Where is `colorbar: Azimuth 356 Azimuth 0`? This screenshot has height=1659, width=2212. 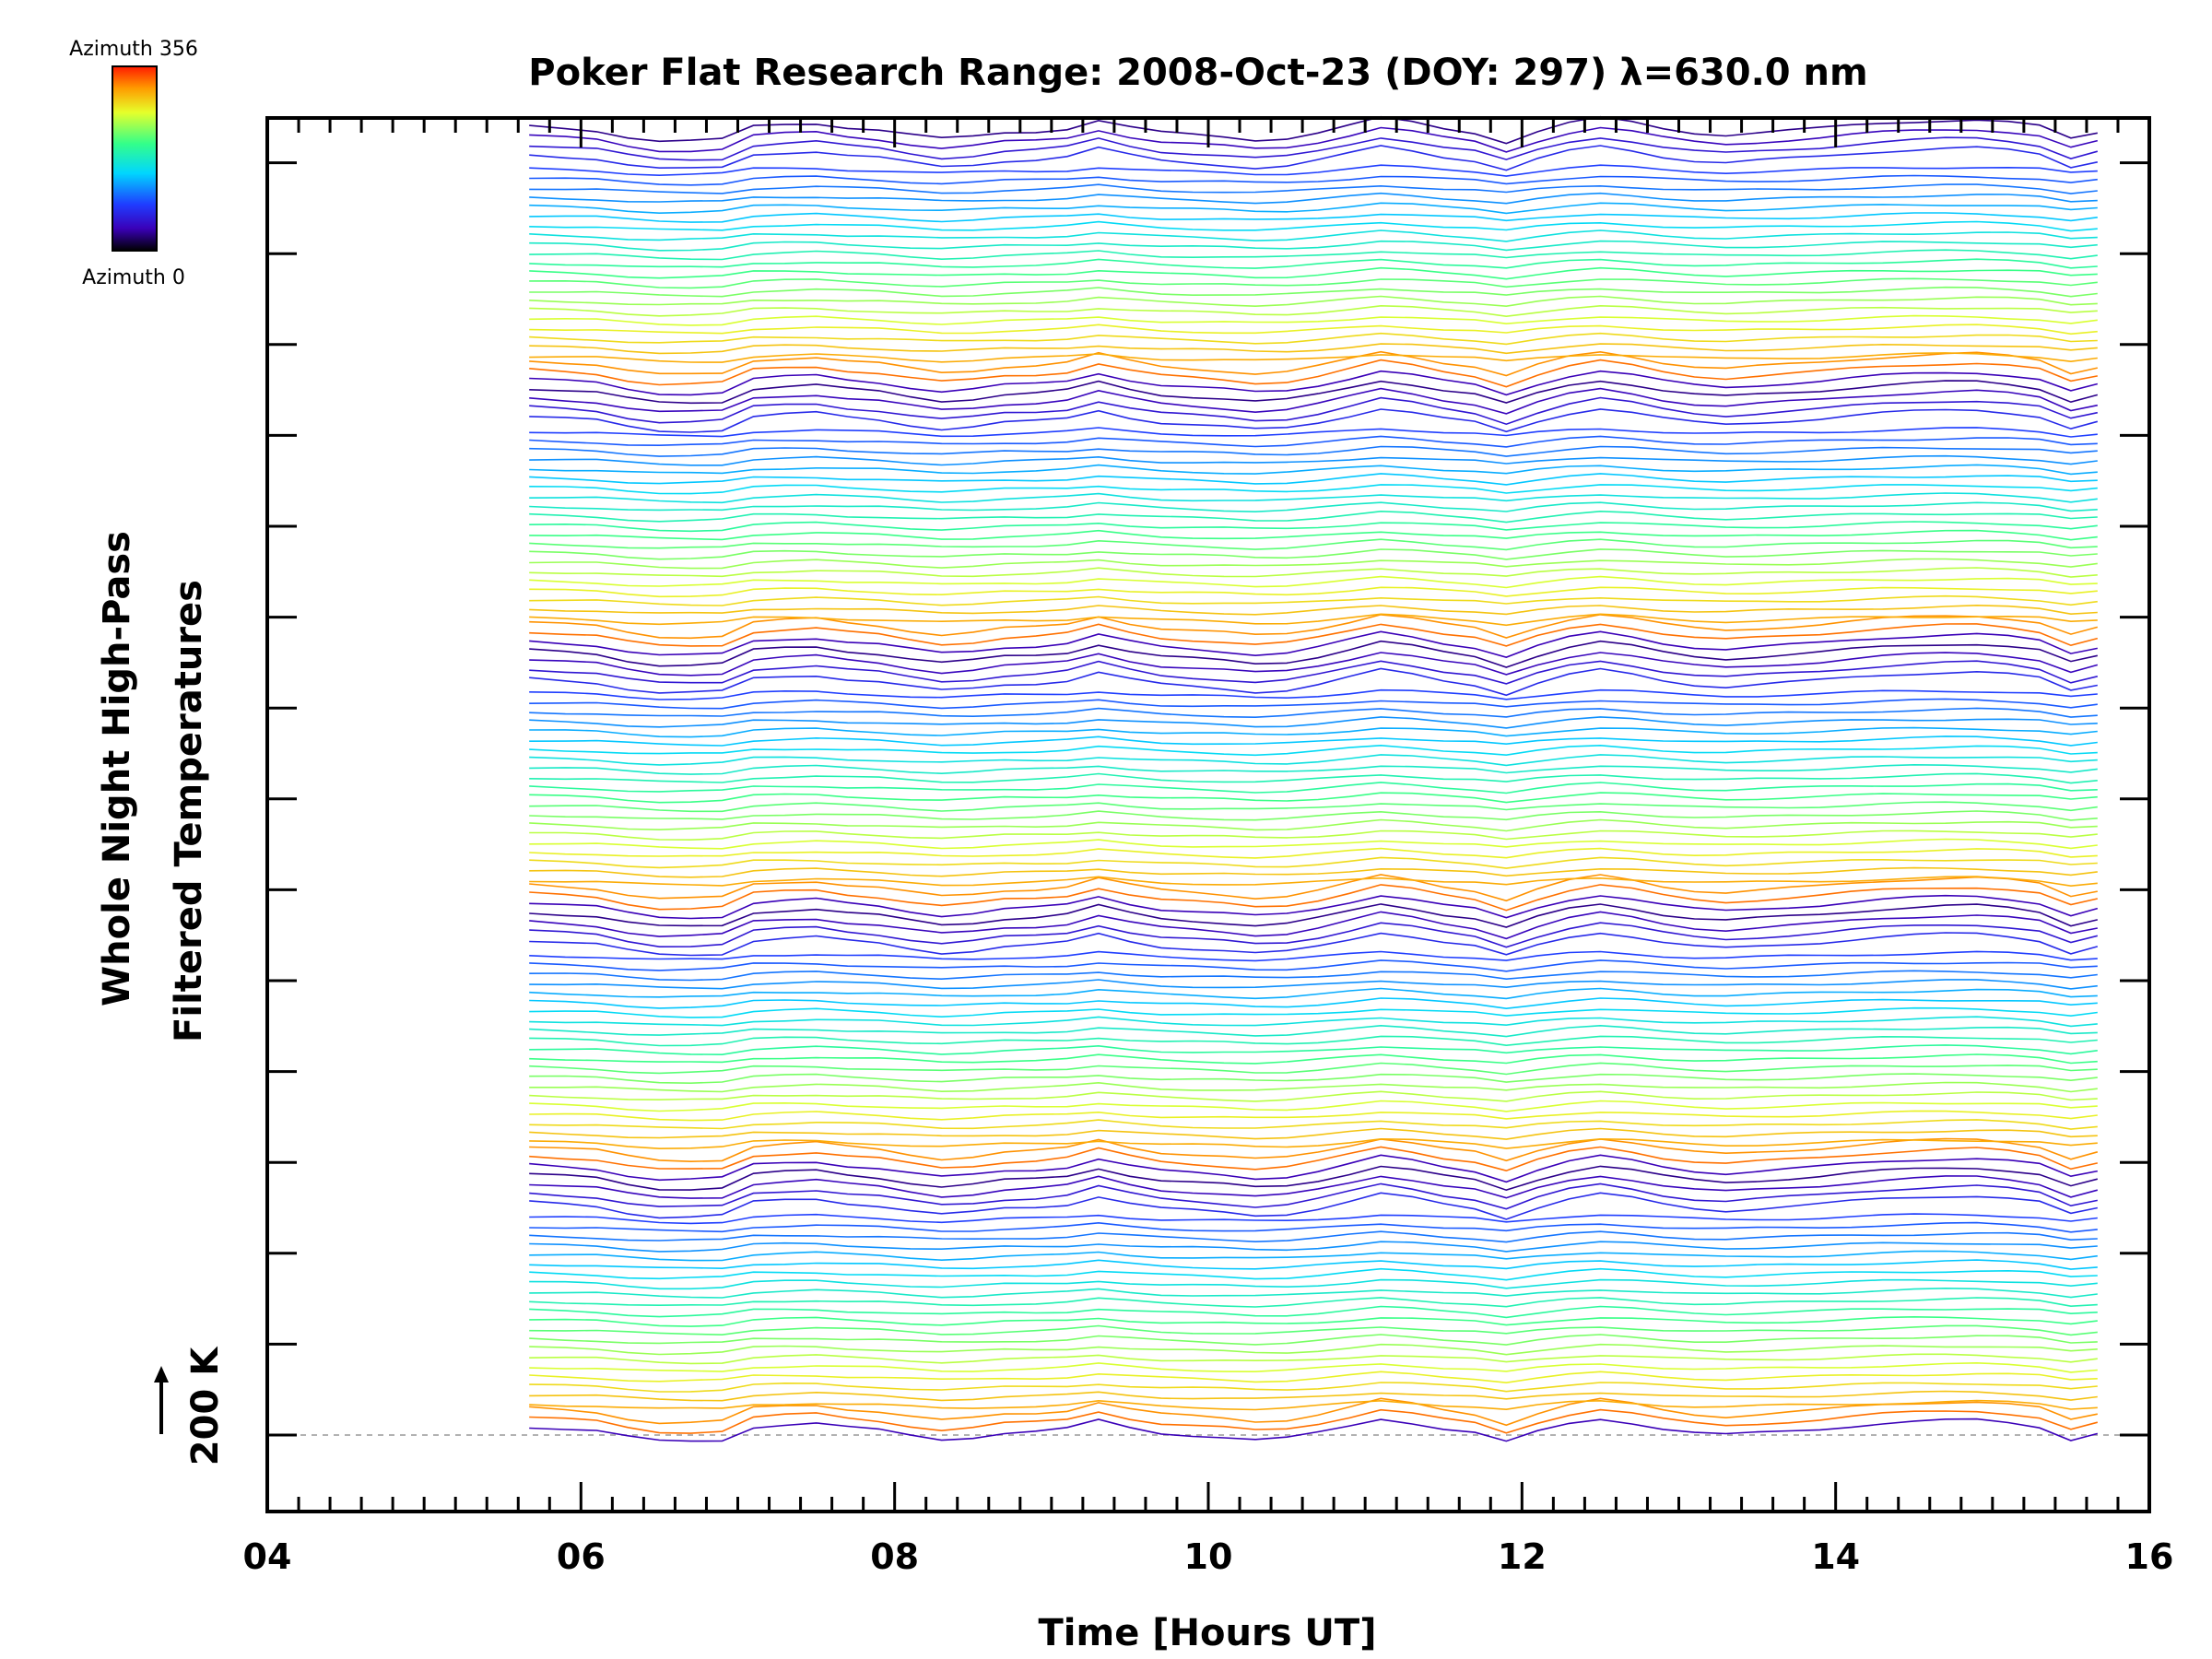 colorbar: Azimuth 356 Azimuth 0 is located at coordinates (133, 163).